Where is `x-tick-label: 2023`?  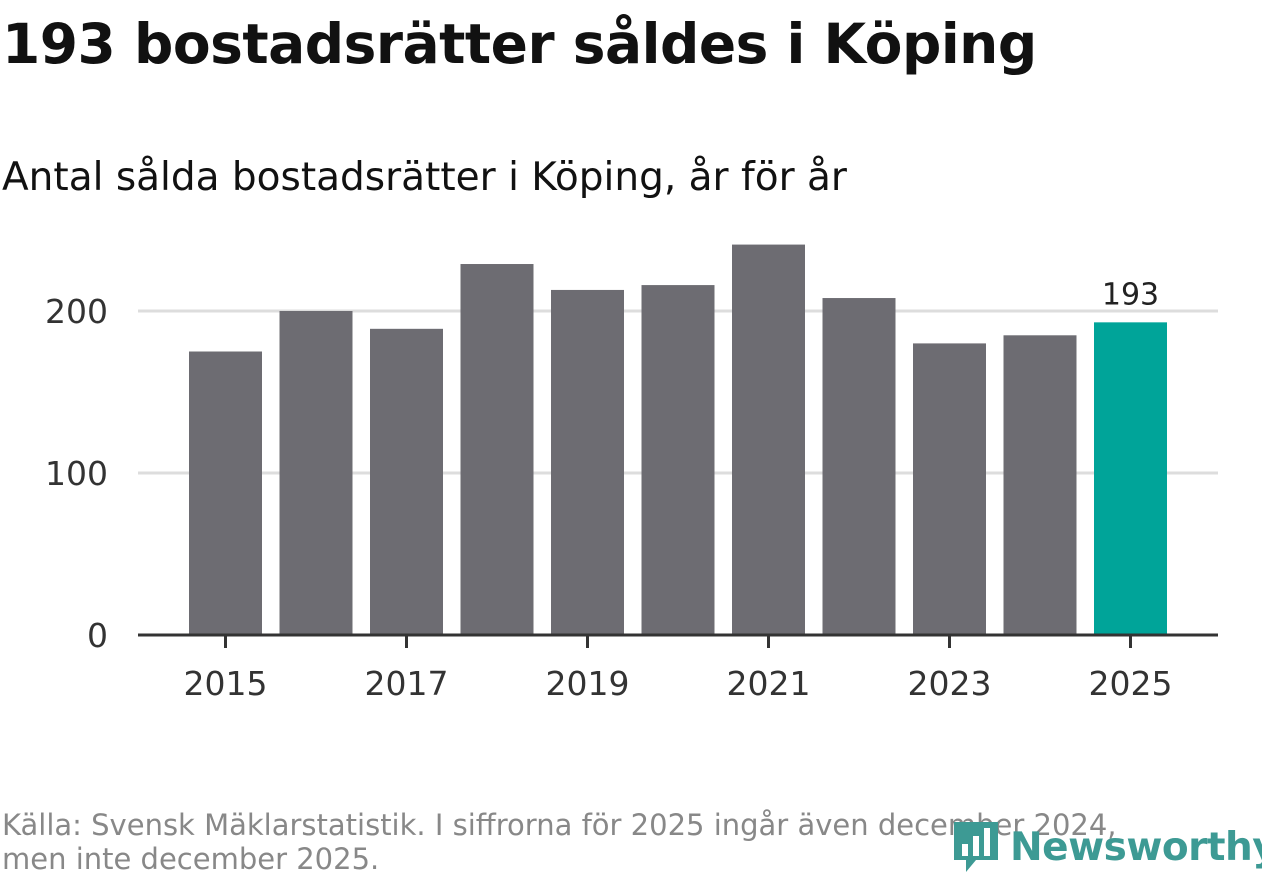 x-tick-label: 2023 is located at coordinates (950, 683).